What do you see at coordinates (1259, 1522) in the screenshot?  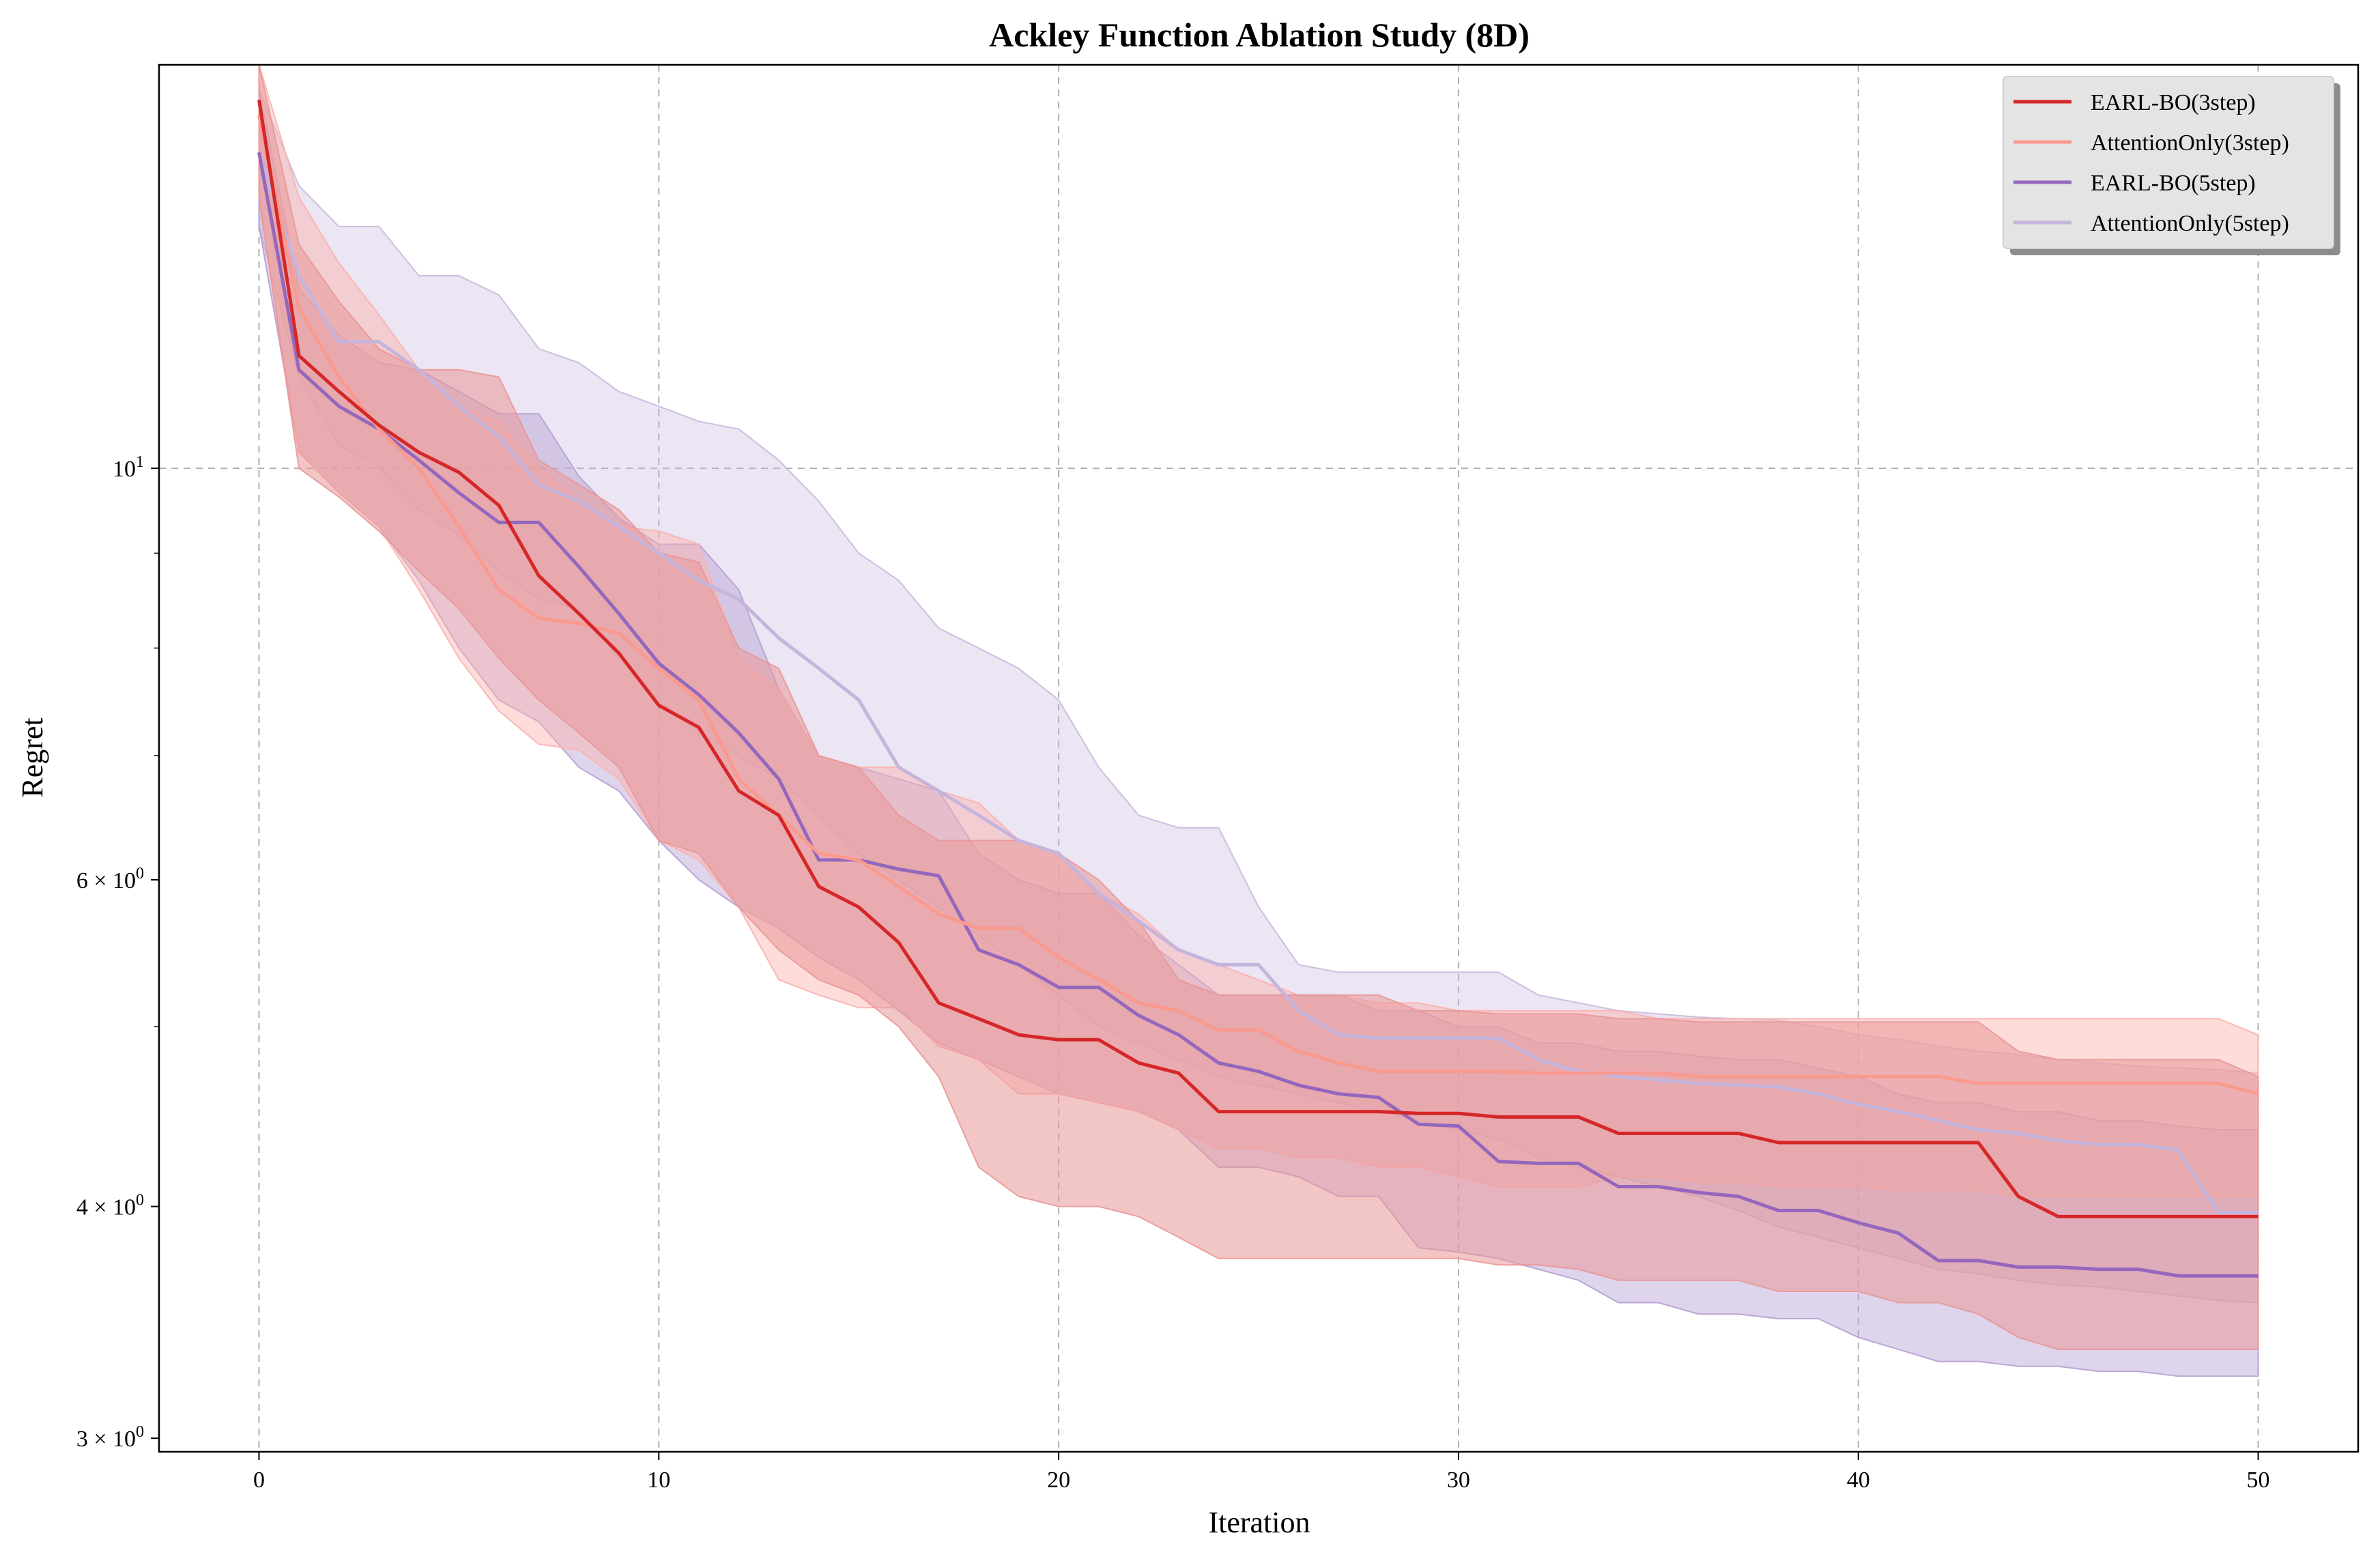 I see `x-axis-label: Iteration` at bounding box center [1259, 1522].